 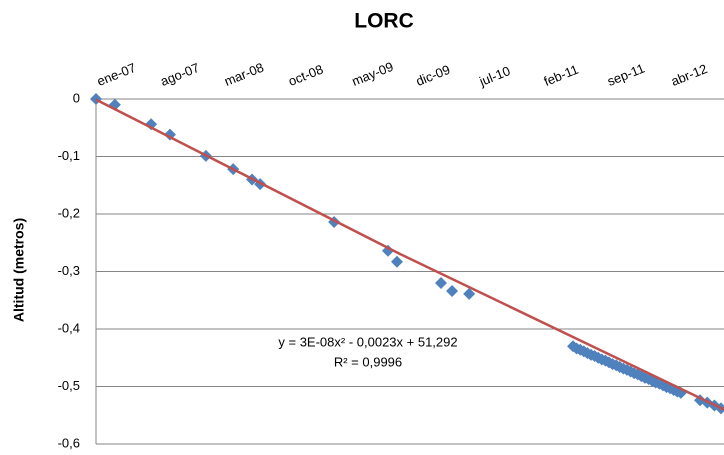 I want to click on annotation: y = 3E-08x² - 0,0023x + 51,292, so click(x=367, y=341).